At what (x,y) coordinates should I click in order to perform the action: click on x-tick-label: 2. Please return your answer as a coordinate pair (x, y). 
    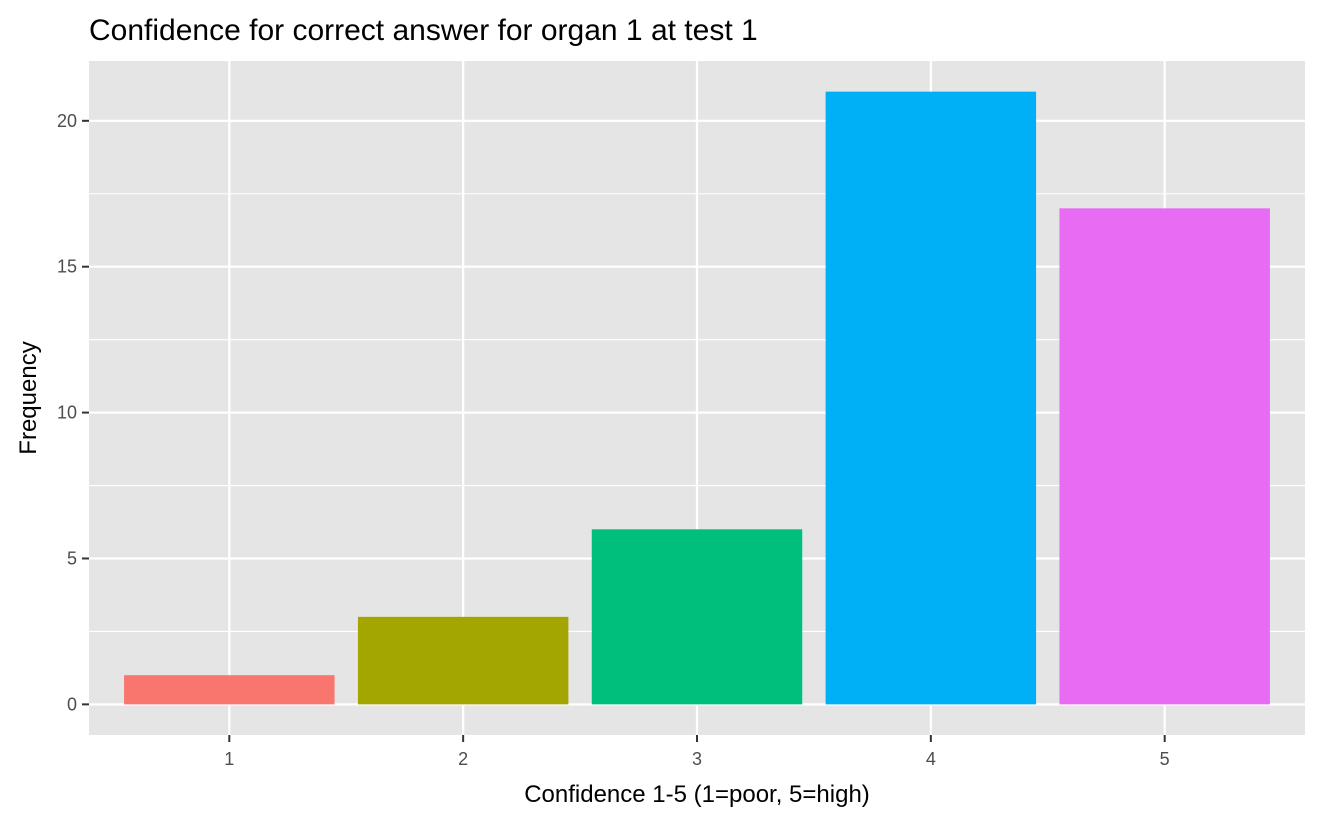
    Looking at the image, I should click on (463, 759).